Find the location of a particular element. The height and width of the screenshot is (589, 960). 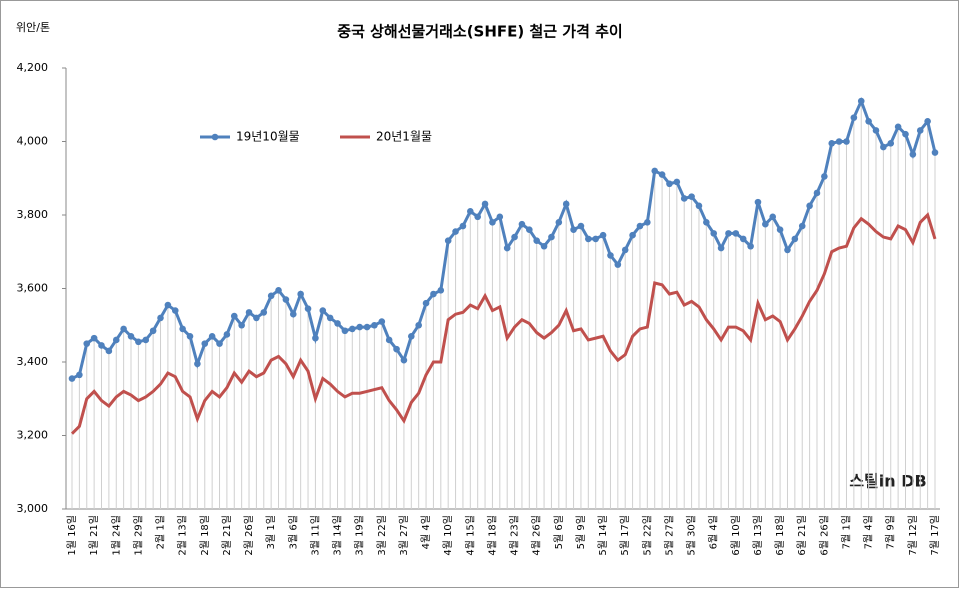

x-tick-label: 1월 24일 is located at coordinates (116, 535).